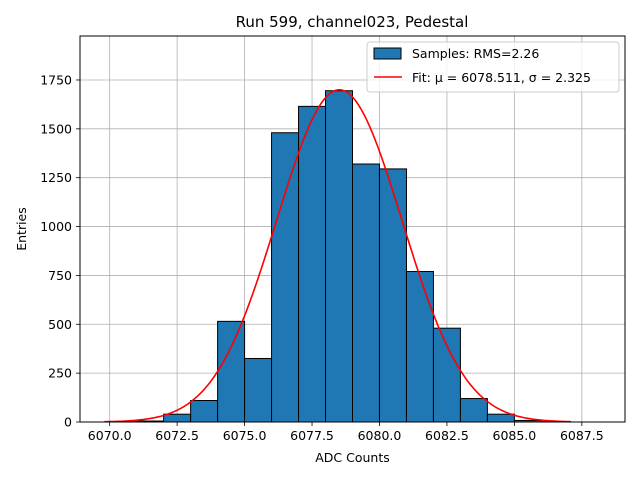 This screenshot has width=640, height=480. I want to click on y-tick-label-3: 750, so click(60, 275).